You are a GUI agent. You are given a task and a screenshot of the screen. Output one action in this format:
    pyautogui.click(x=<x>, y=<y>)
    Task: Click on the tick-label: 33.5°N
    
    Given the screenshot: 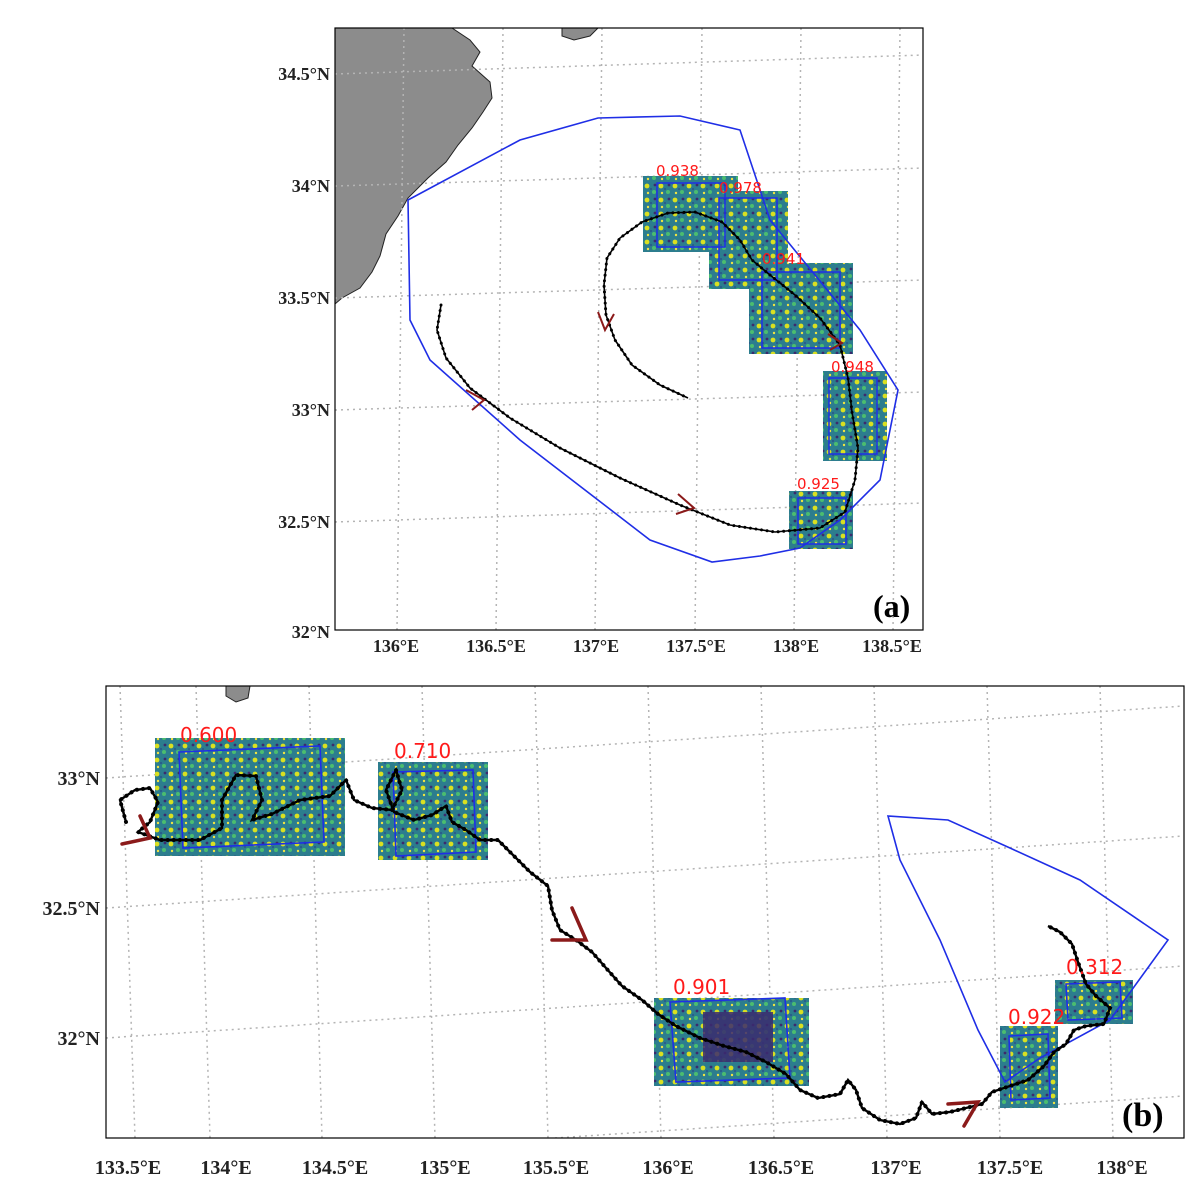 What is the action you would take?
    pyautogui.click(x=304, y=298)
    